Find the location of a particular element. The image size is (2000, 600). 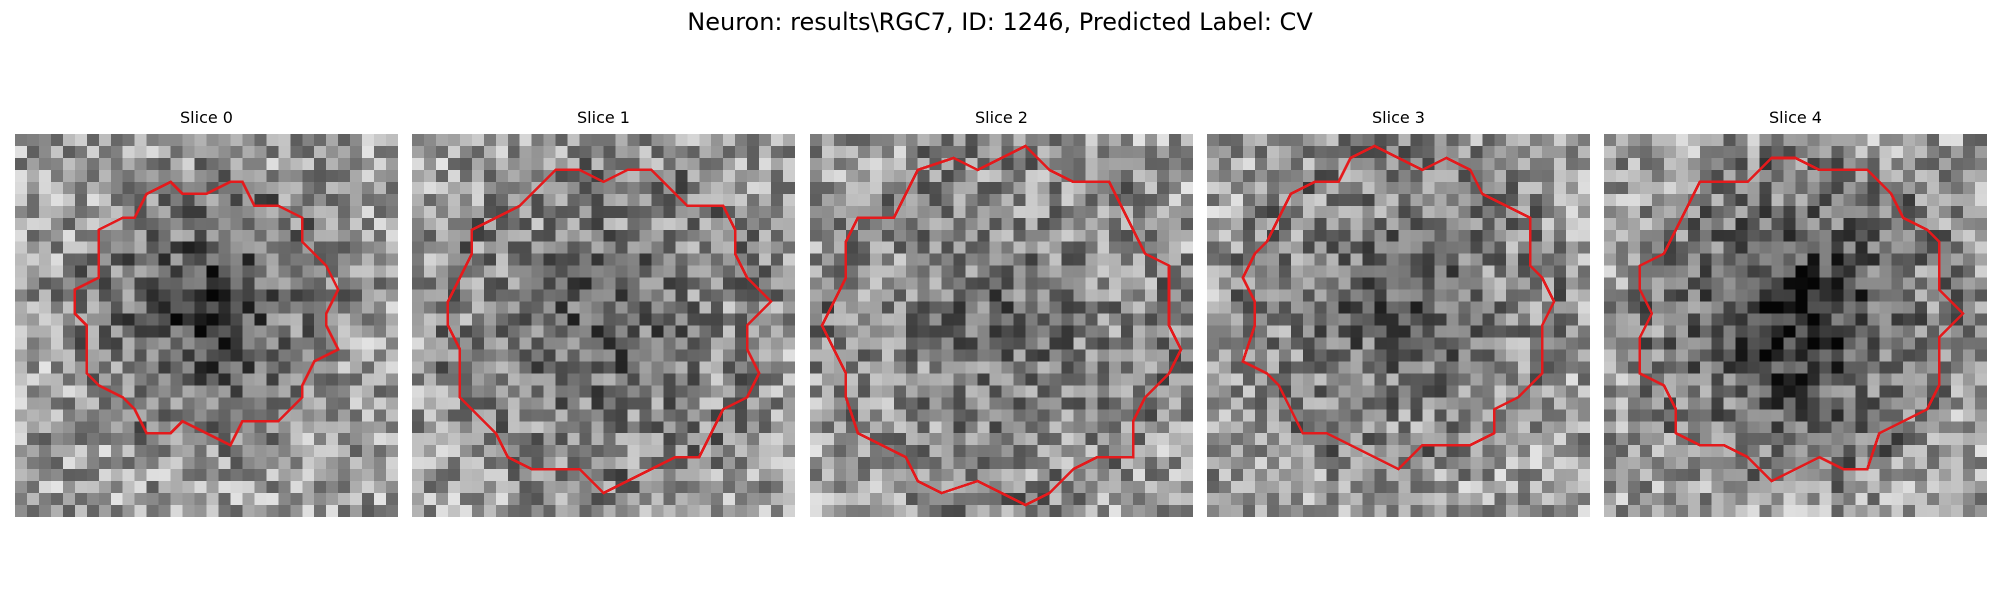

slice-title: Slice 2 is located at coordinates (1001, 117).